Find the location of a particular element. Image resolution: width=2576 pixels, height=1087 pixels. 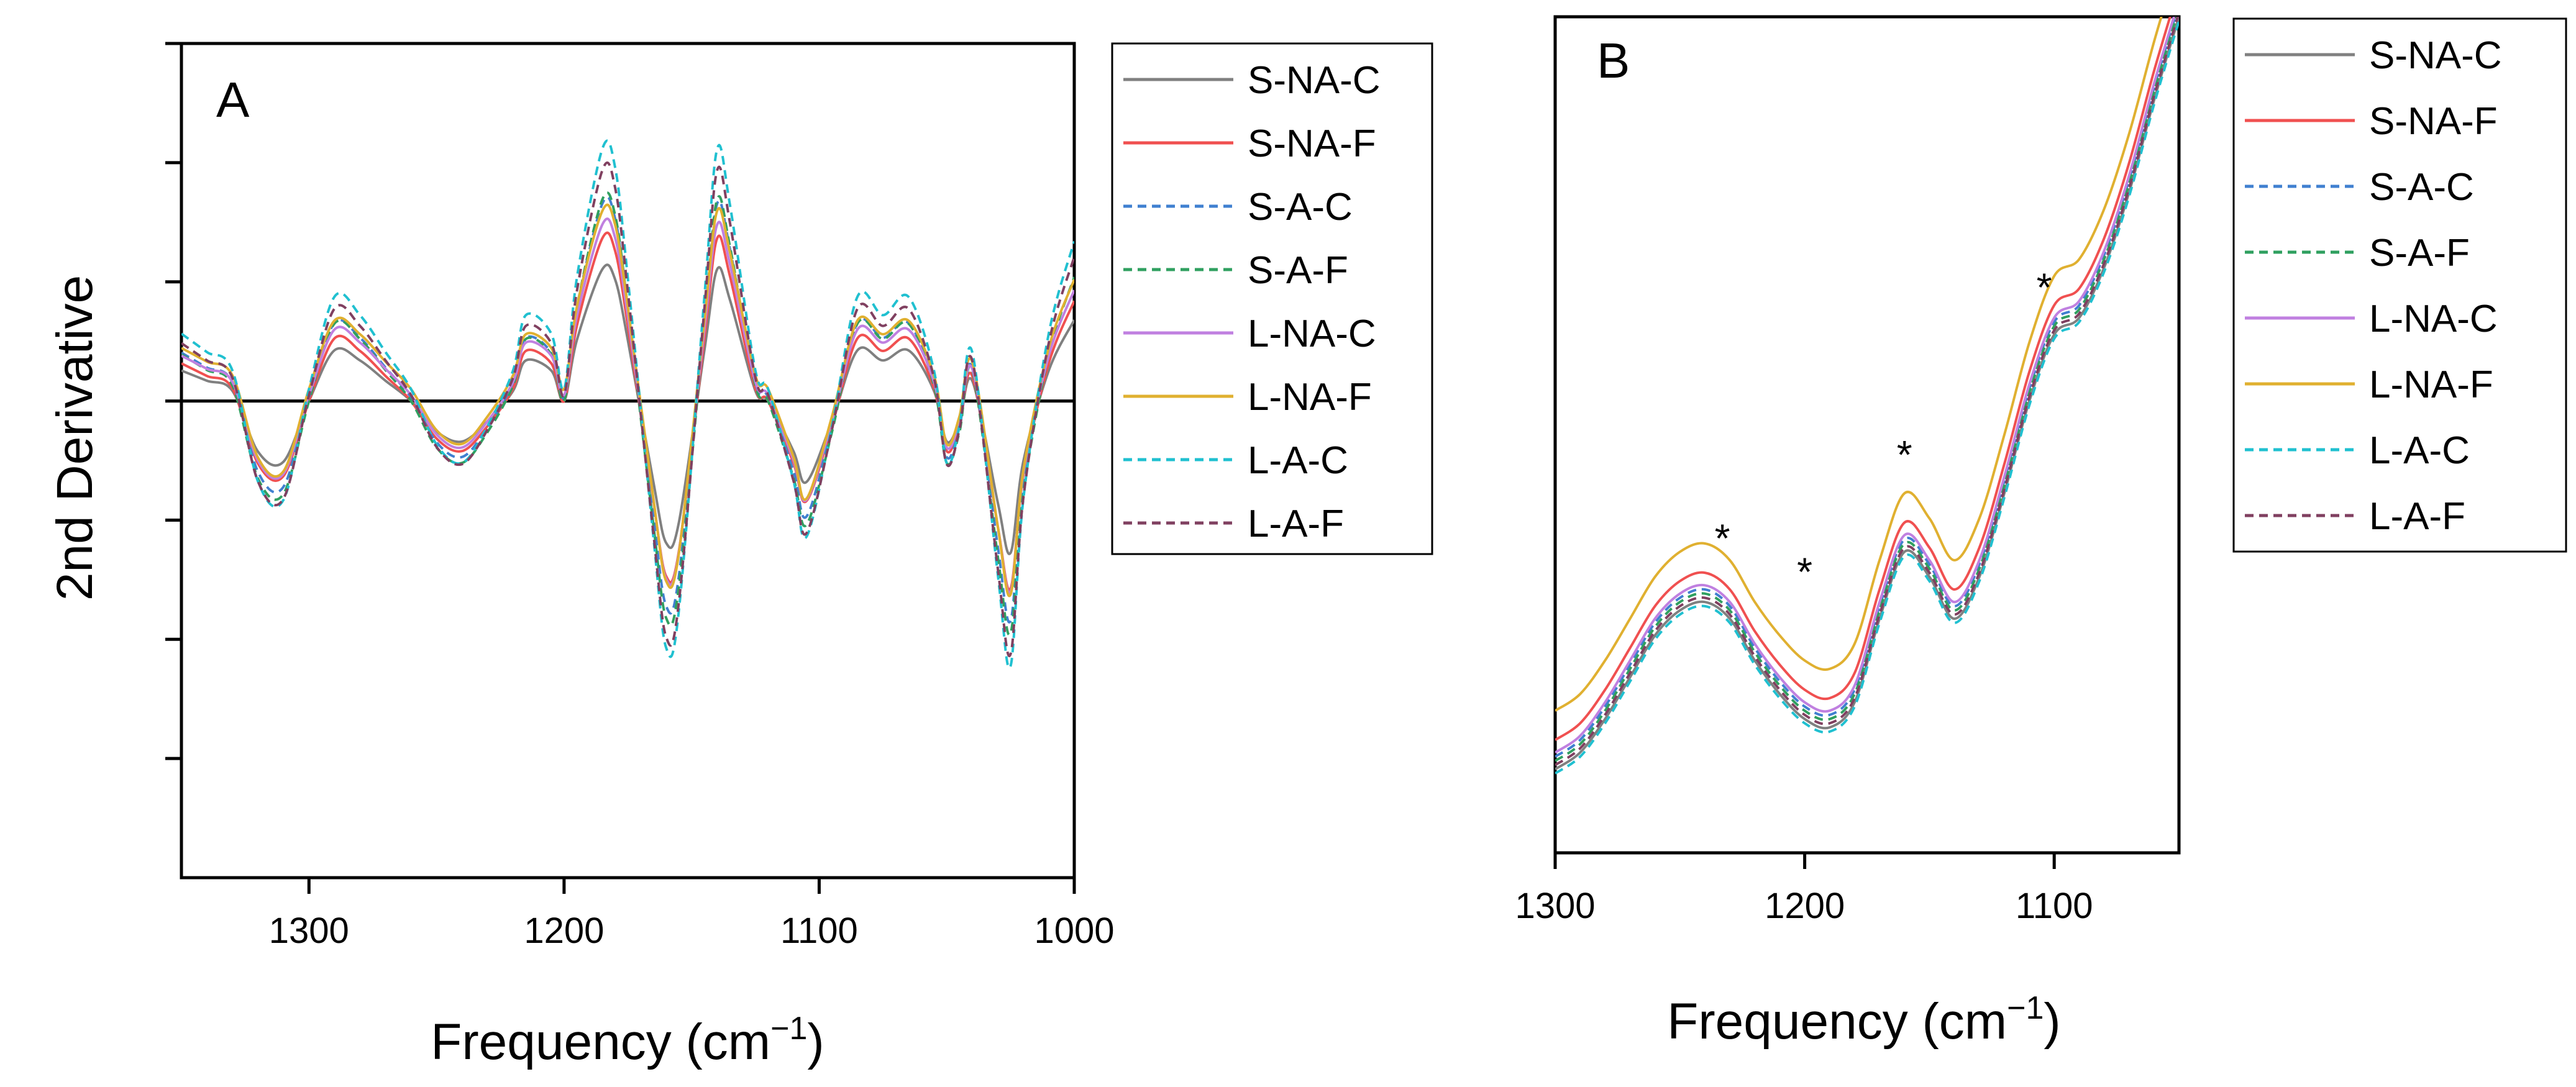

panel-a-x-tick-label: 1100 is located at coordinates (819, 931).